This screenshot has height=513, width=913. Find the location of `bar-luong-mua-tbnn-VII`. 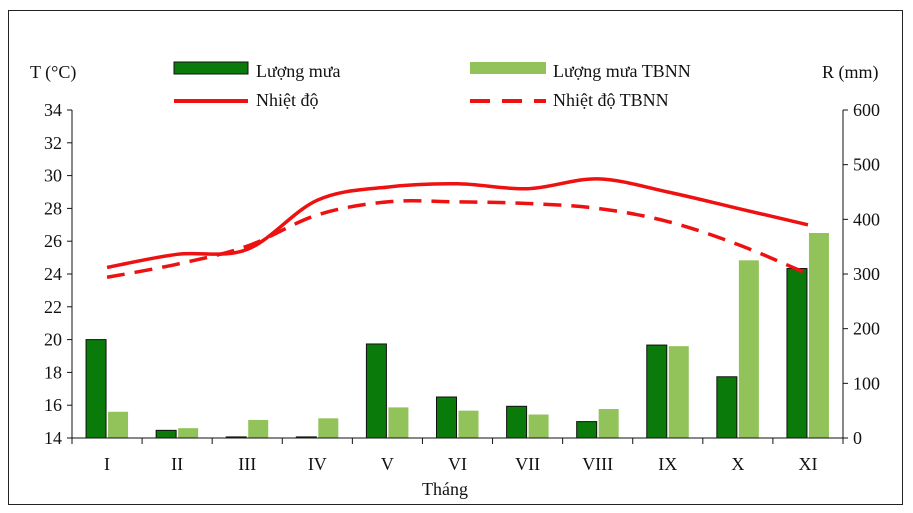

bar-luong-mua-tbnn-VII is located at coordinates (538, 426).